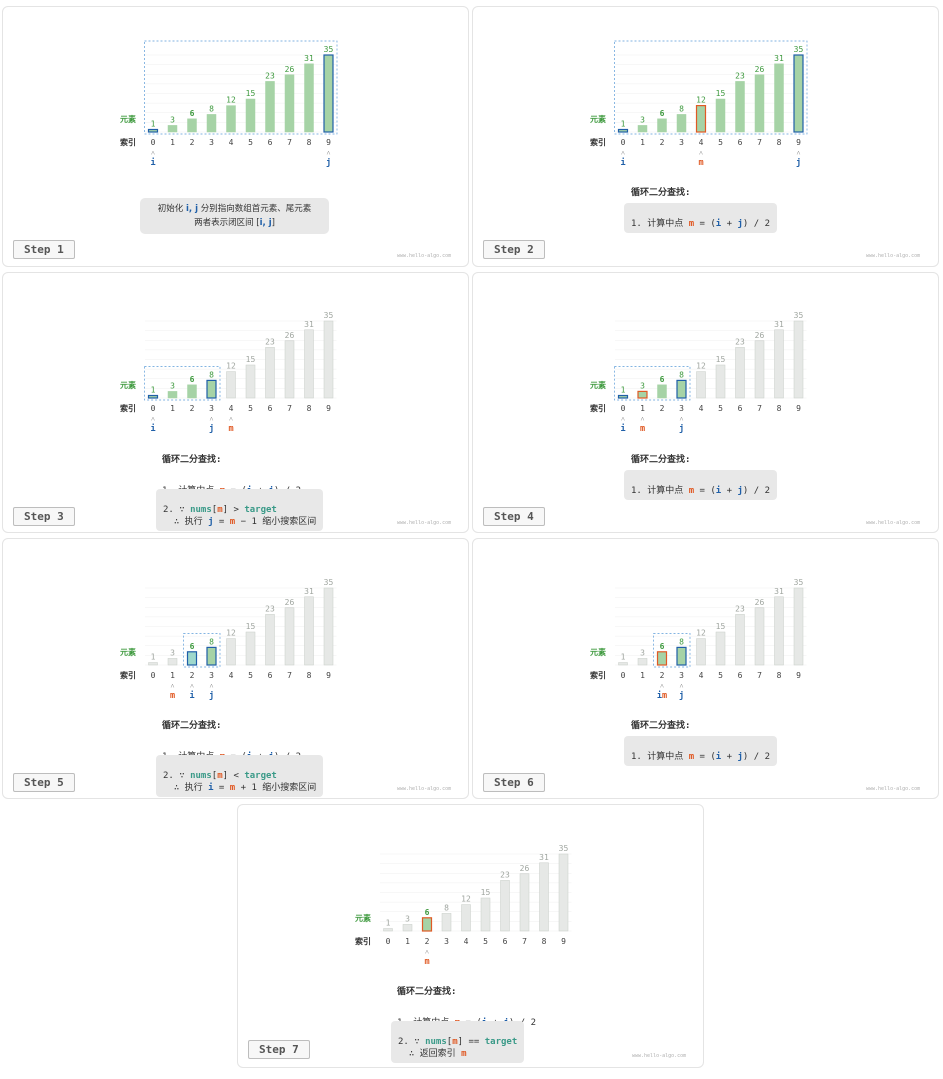 This screenshot has height=1079, width=943. I want to click on step-button-3: Step 3, so click(44, 516).